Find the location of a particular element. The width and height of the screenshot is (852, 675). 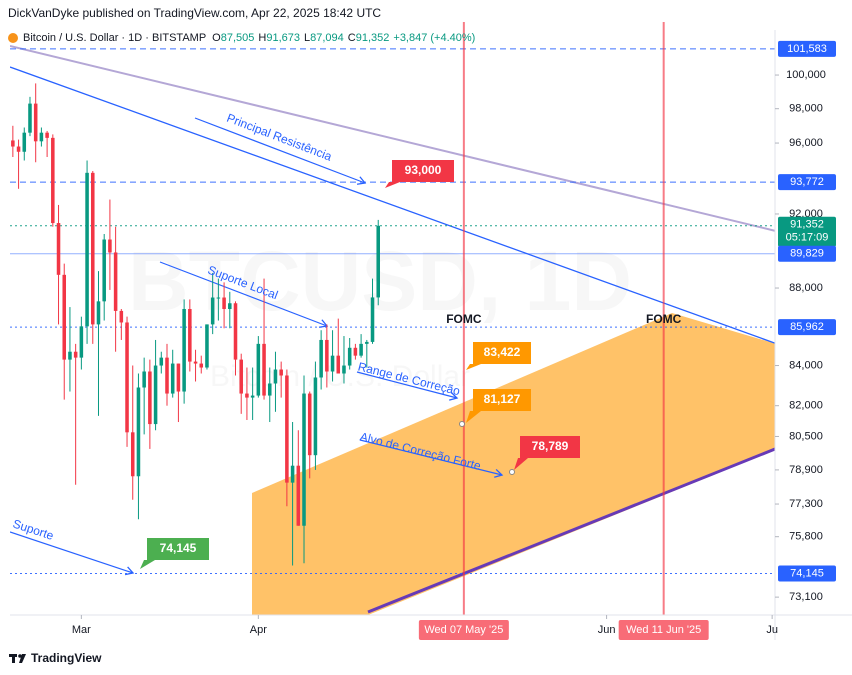

footer: TradingView is located at coordinates (66, 658).